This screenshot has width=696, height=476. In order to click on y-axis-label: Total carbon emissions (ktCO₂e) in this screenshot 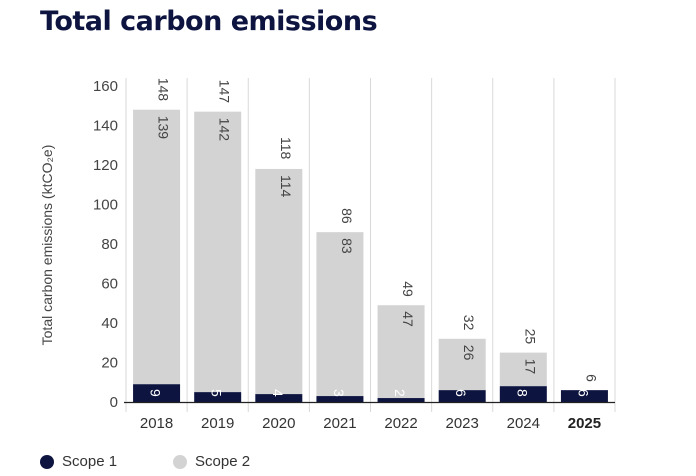, I will do `click(47, 245)`.